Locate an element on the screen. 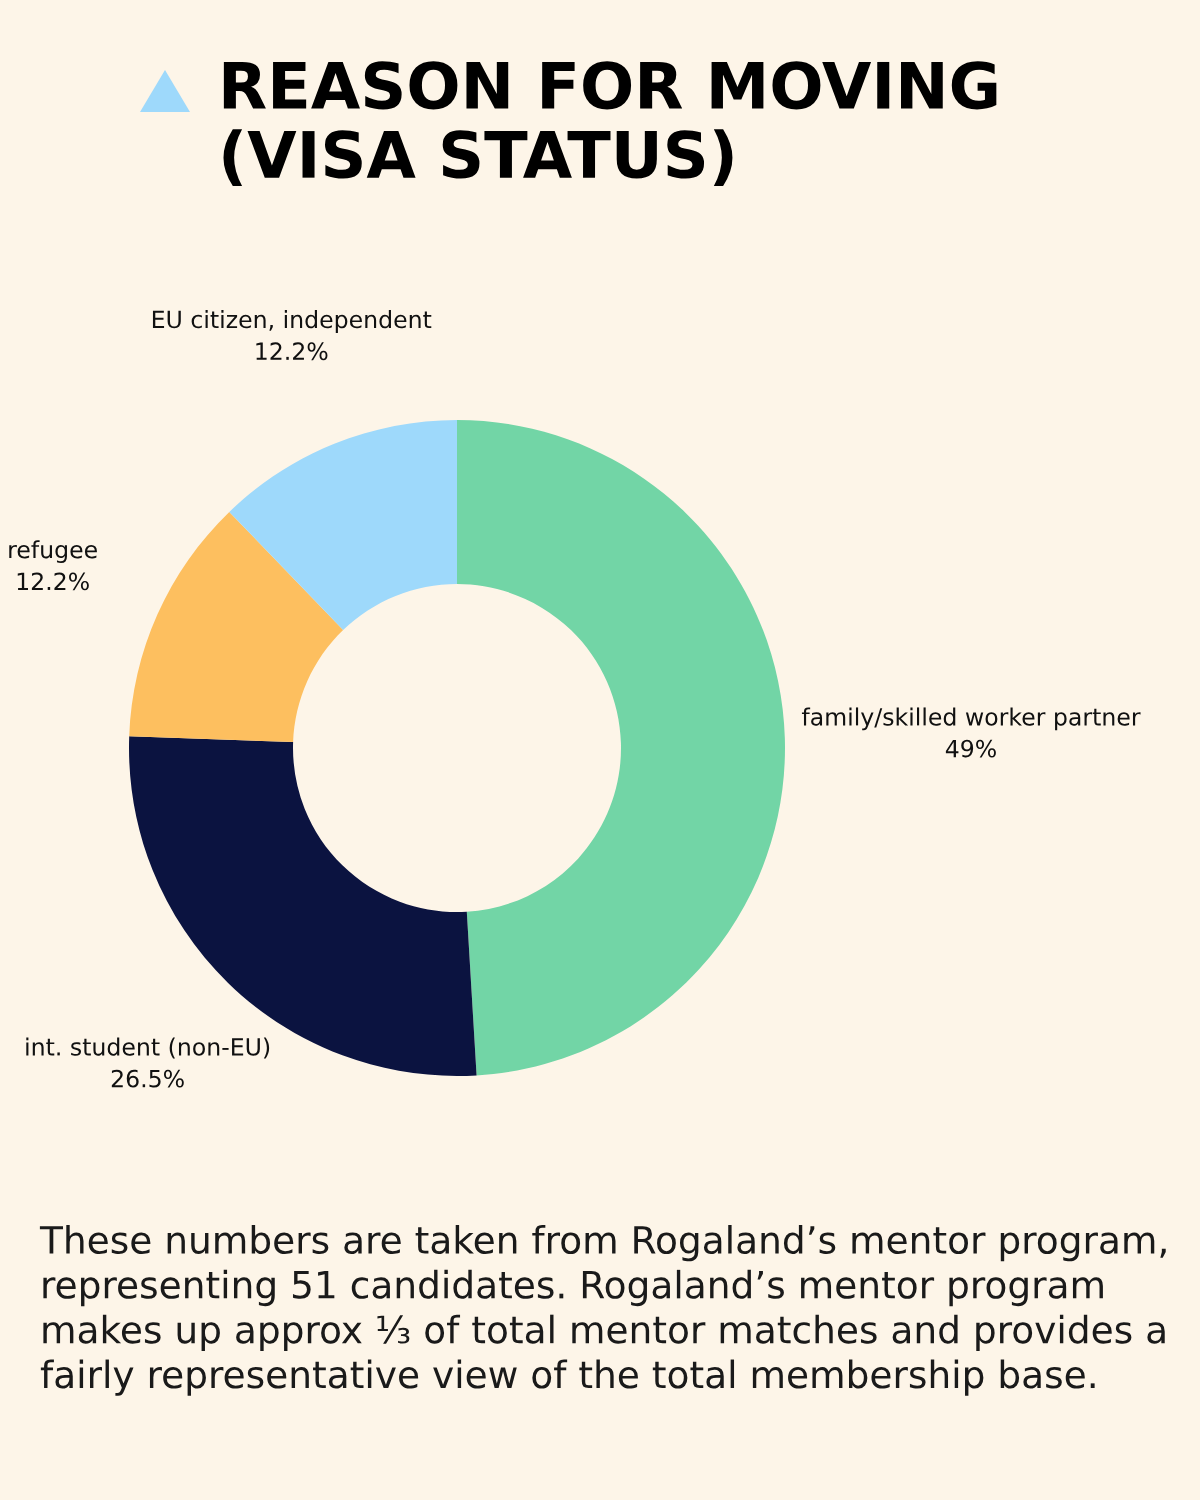 This screenshot has height=1500, width=1200. slice-label: int. student (non-EU) is located at coordinates (148, 1048).